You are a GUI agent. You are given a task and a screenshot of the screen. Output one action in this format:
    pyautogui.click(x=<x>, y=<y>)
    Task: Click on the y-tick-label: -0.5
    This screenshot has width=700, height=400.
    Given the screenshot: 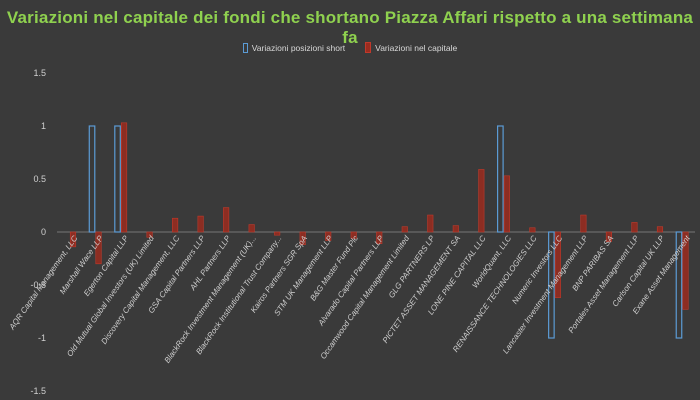 What is the action you would take?
    pyautogui.click(x=38, y=285)
    